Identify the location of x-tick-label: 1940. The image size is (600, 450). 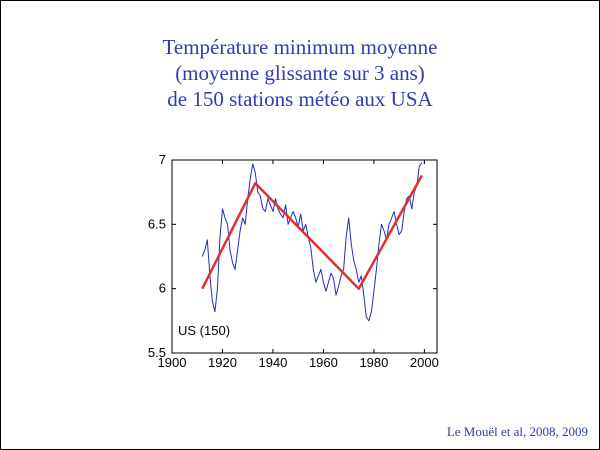
(272, 362).